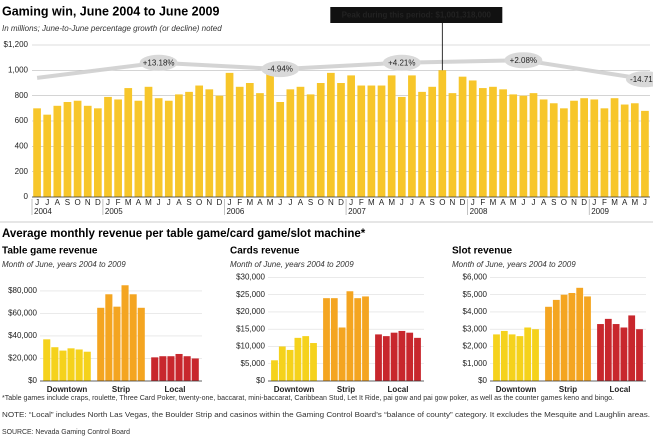 The image size is (653, 439). I want to click on y-tick-label: 600, so click(22, 120).